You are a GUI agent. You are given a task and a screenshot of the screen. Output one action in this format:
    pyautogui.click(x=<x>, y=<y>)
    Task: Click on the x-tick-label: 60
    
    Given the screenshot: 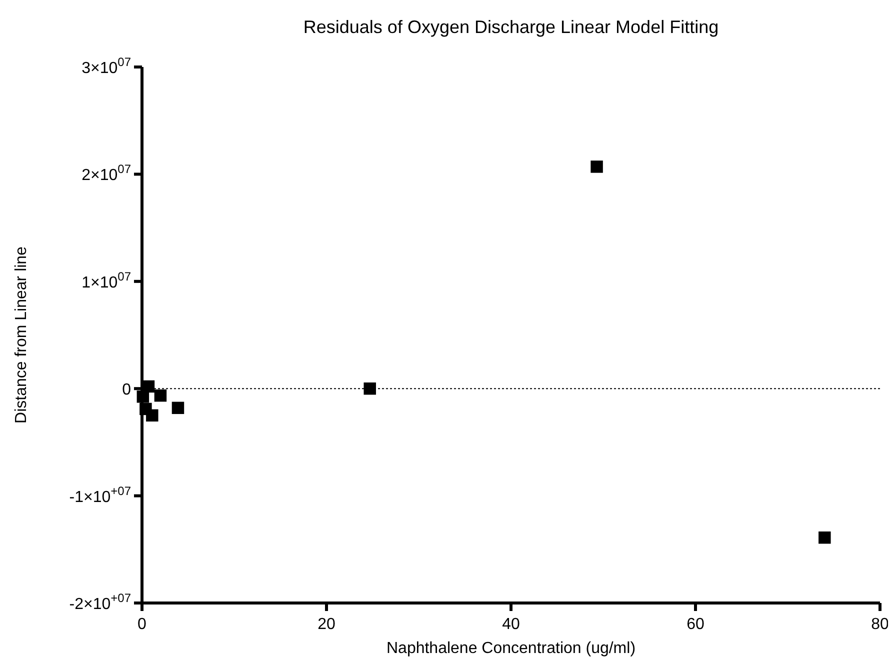 What is the action you would take?
    pyautogui.click(x=695, y=624)
    